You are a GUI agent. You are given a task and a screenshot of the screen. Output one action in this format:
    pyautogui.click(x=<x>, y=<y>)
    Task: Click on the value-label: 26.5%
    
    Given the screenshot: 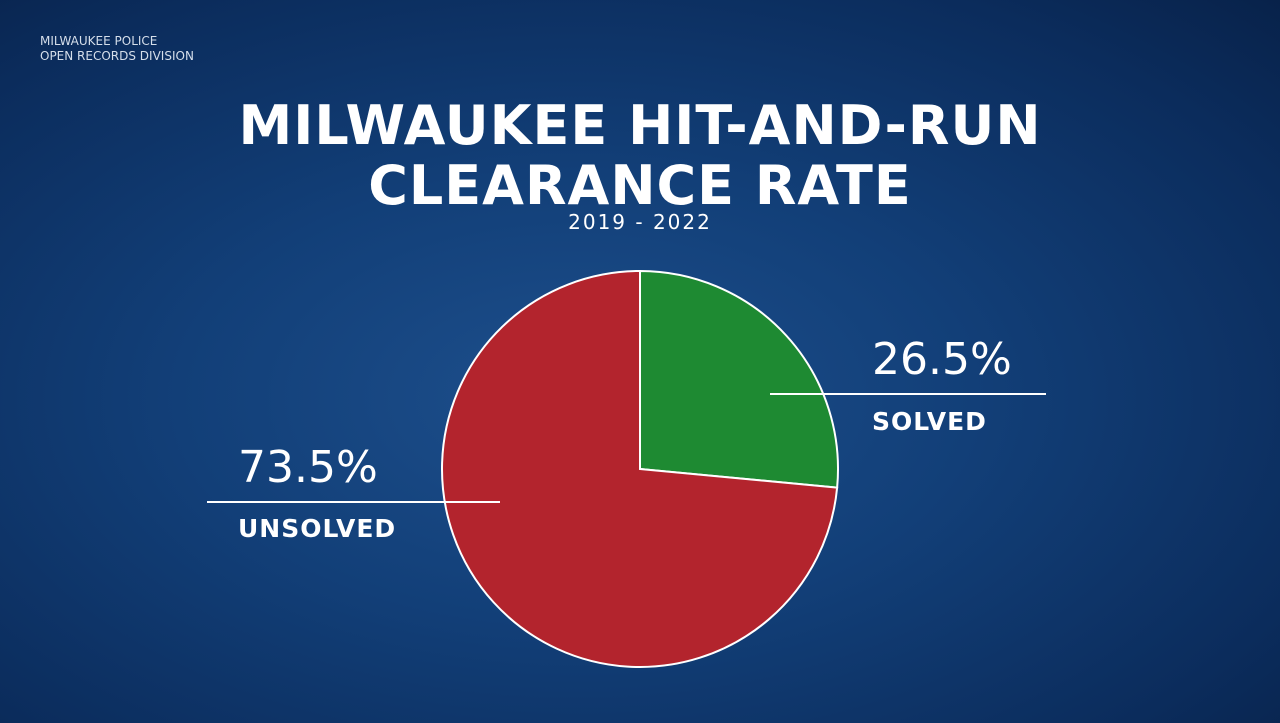 What is the action you would take?
    pyautogui.click(x=942, y=359)
    